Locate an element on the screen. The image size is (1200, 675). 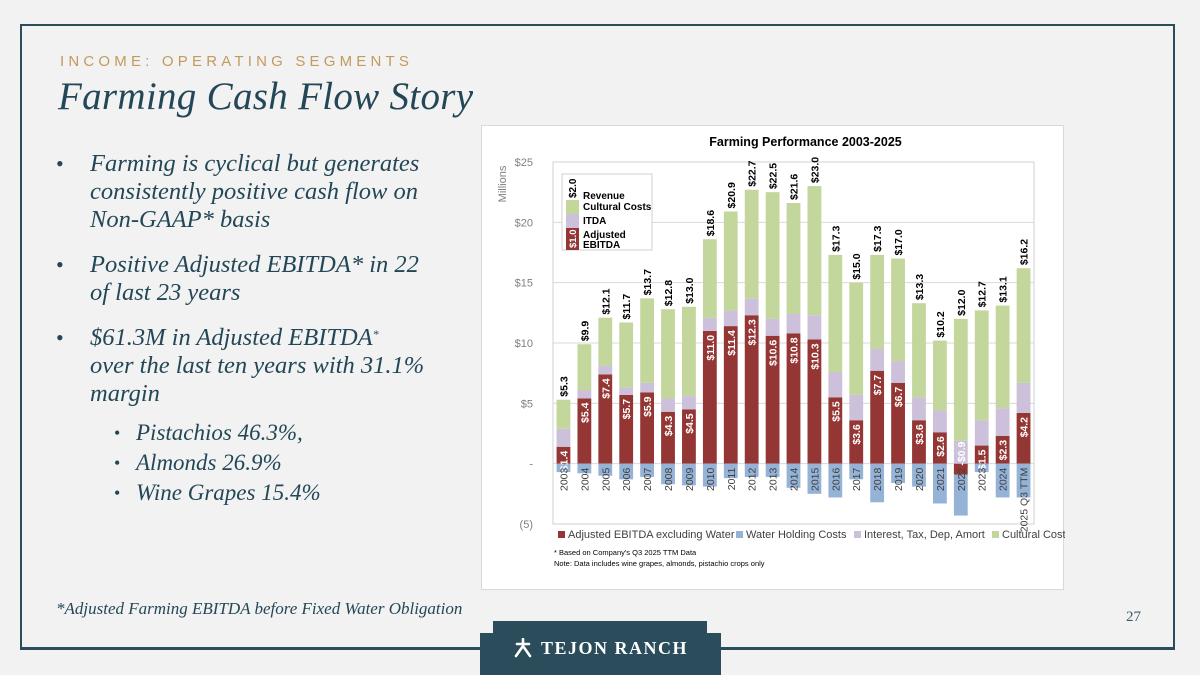
revenue-data-label: $20.9 is located at coordinates (732, 195).